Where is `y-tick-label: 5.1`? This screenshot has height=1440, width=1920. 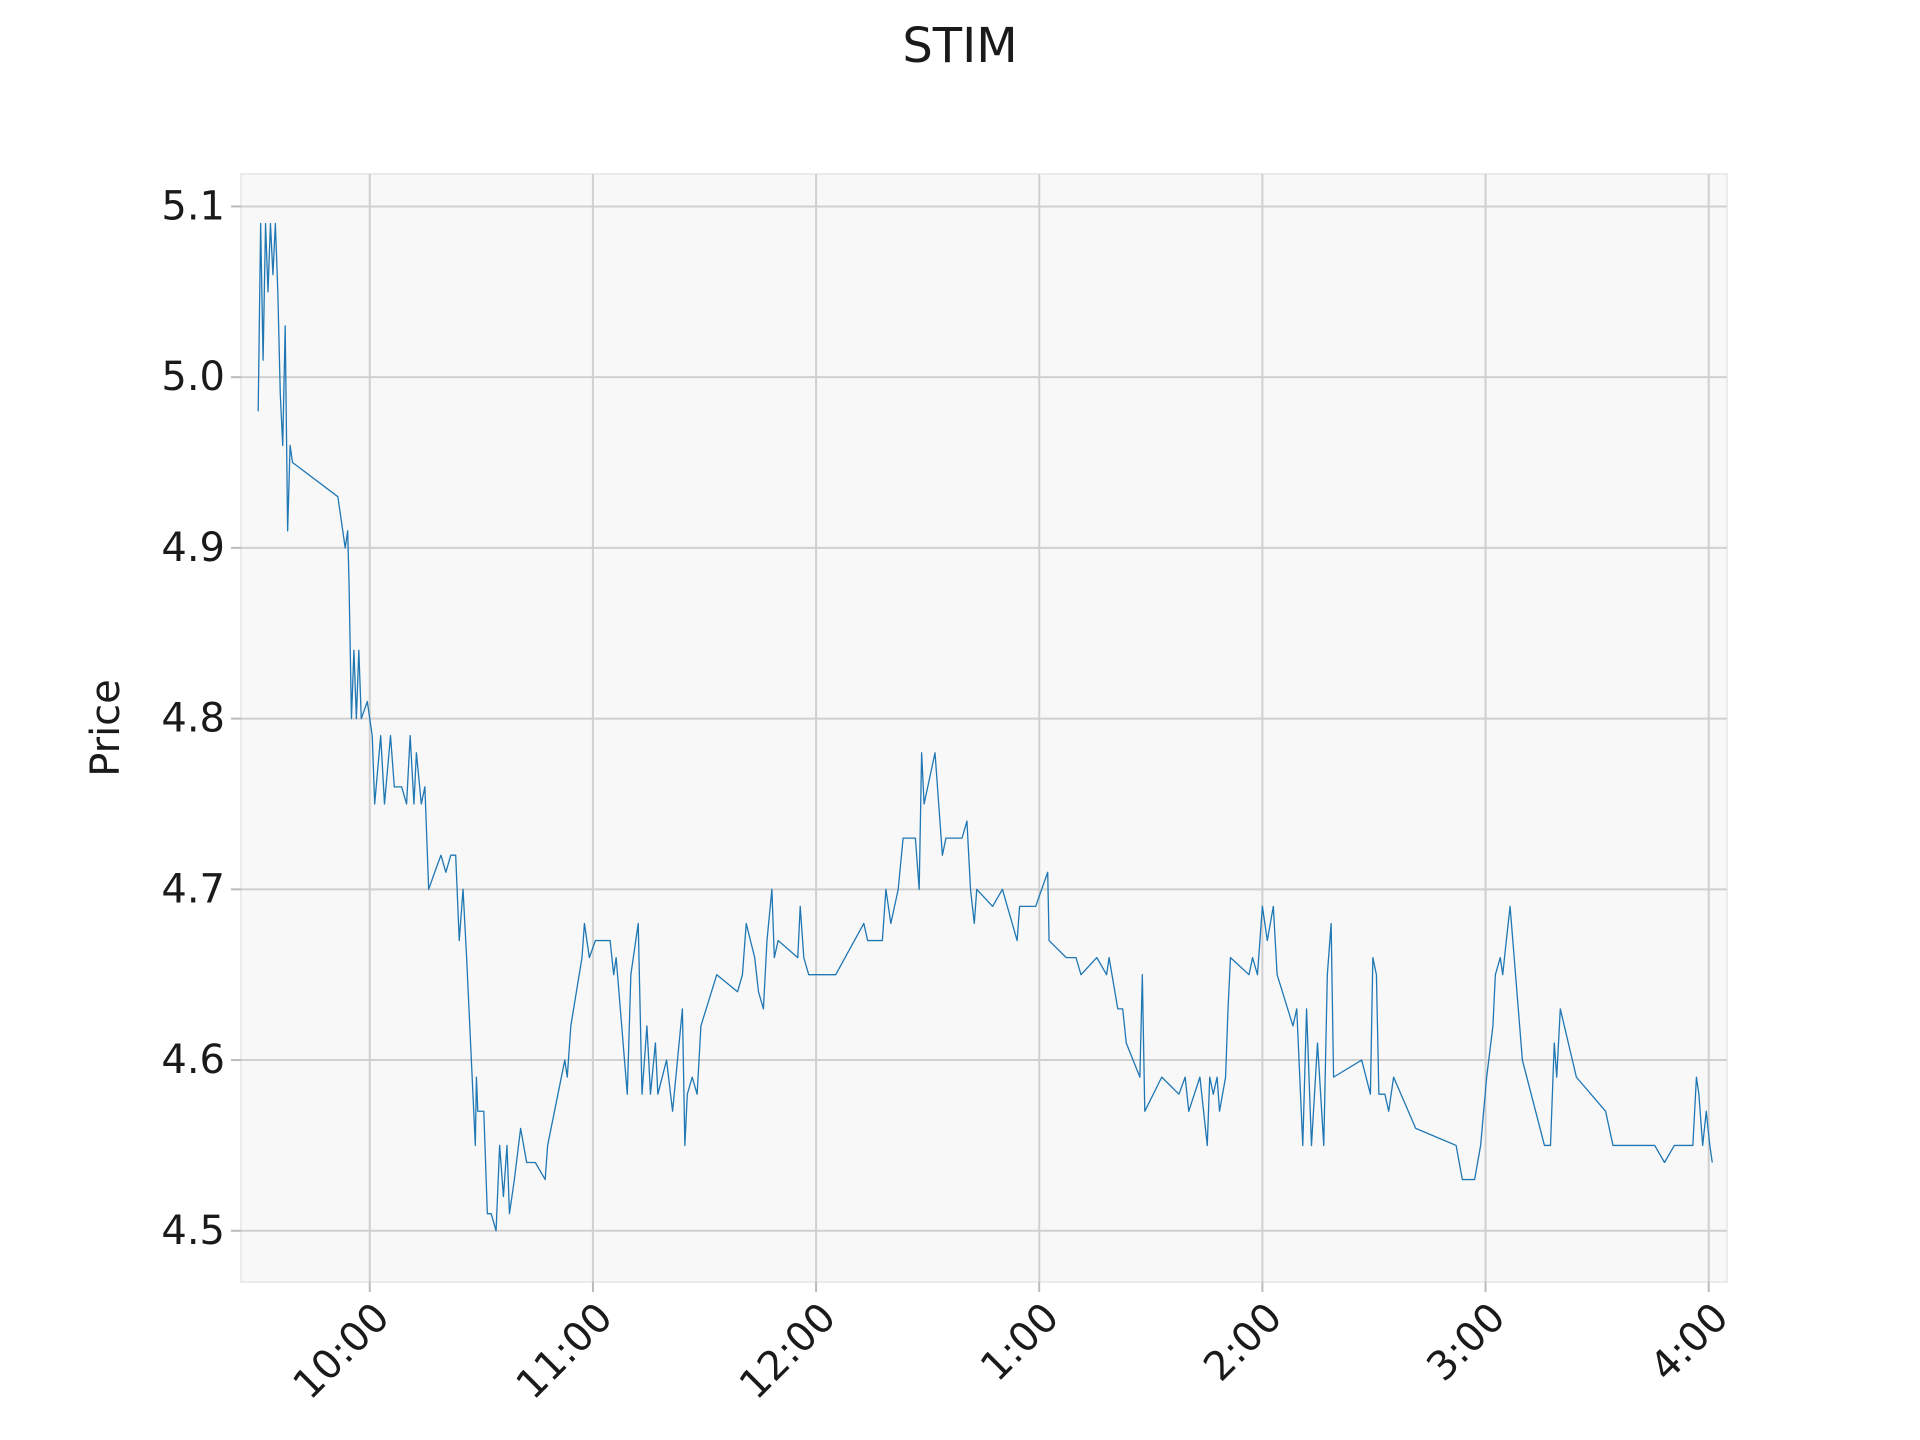
y-tick-label: 5.1 is located at coordinates (193, 206).